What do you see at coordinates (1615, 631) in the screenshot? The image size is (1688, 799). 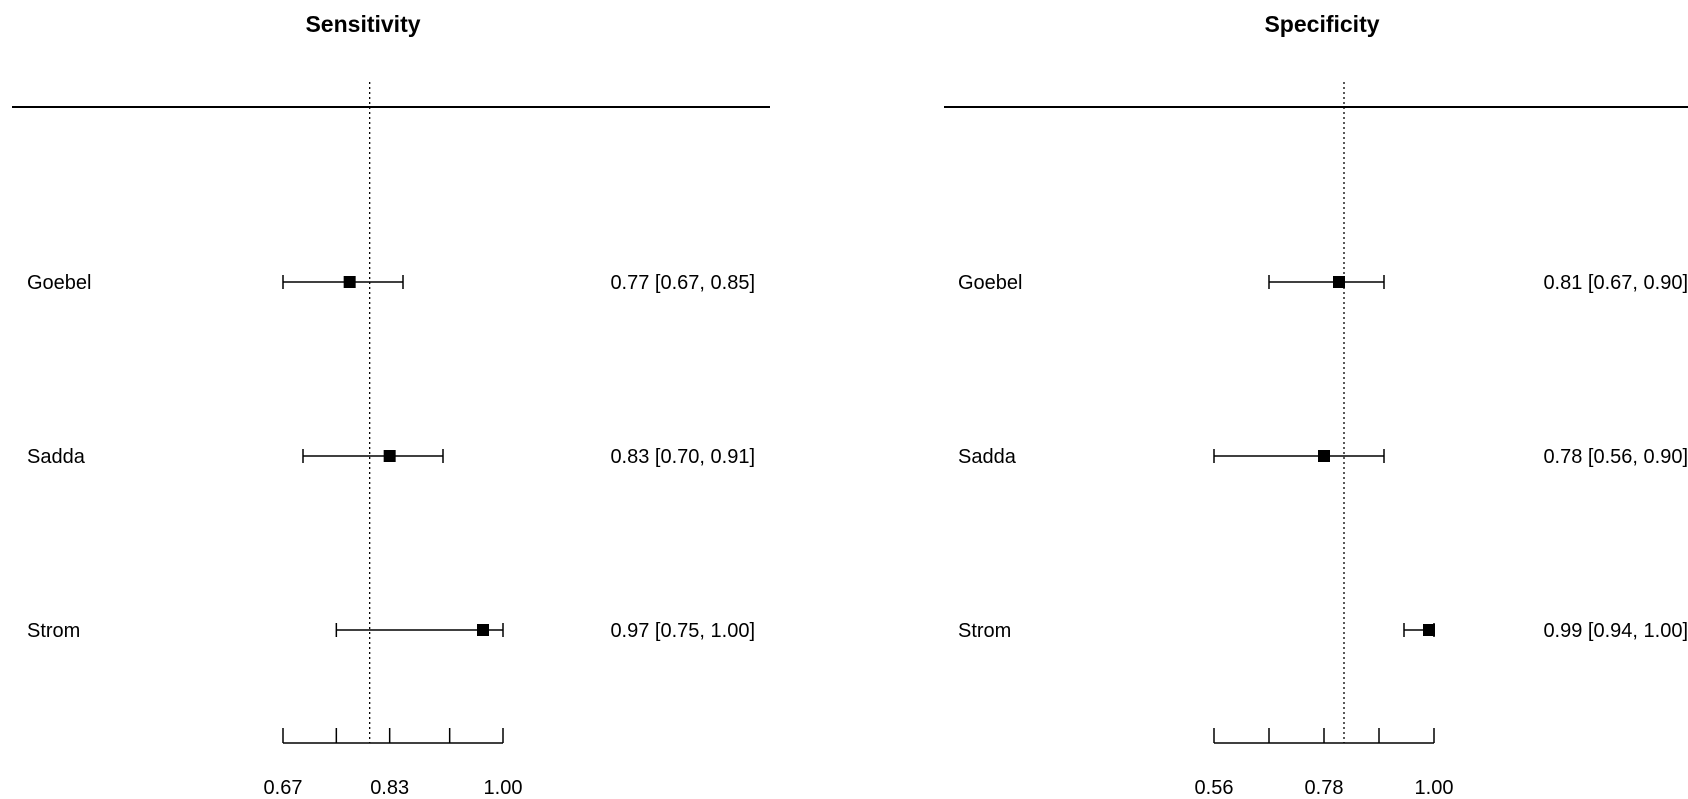 I see `estimate-ci-label: 0.99 [0.94, 1.00]` at bounding box center [1615, 631].